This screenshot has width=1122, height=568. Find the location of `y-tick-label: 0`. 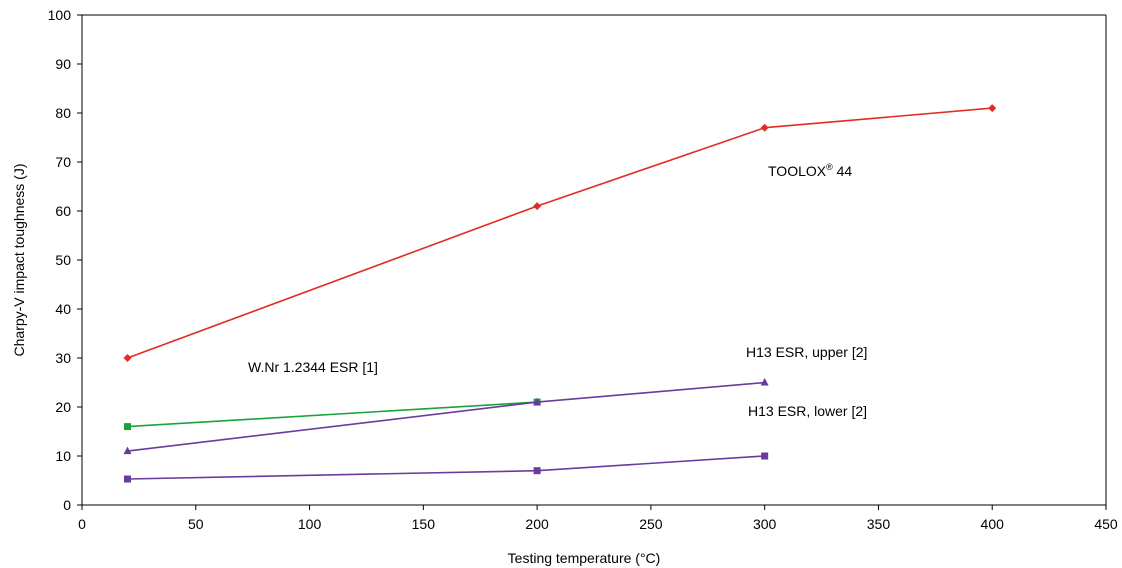

y-tick-label: 0 is located at coordinates (67, 505).